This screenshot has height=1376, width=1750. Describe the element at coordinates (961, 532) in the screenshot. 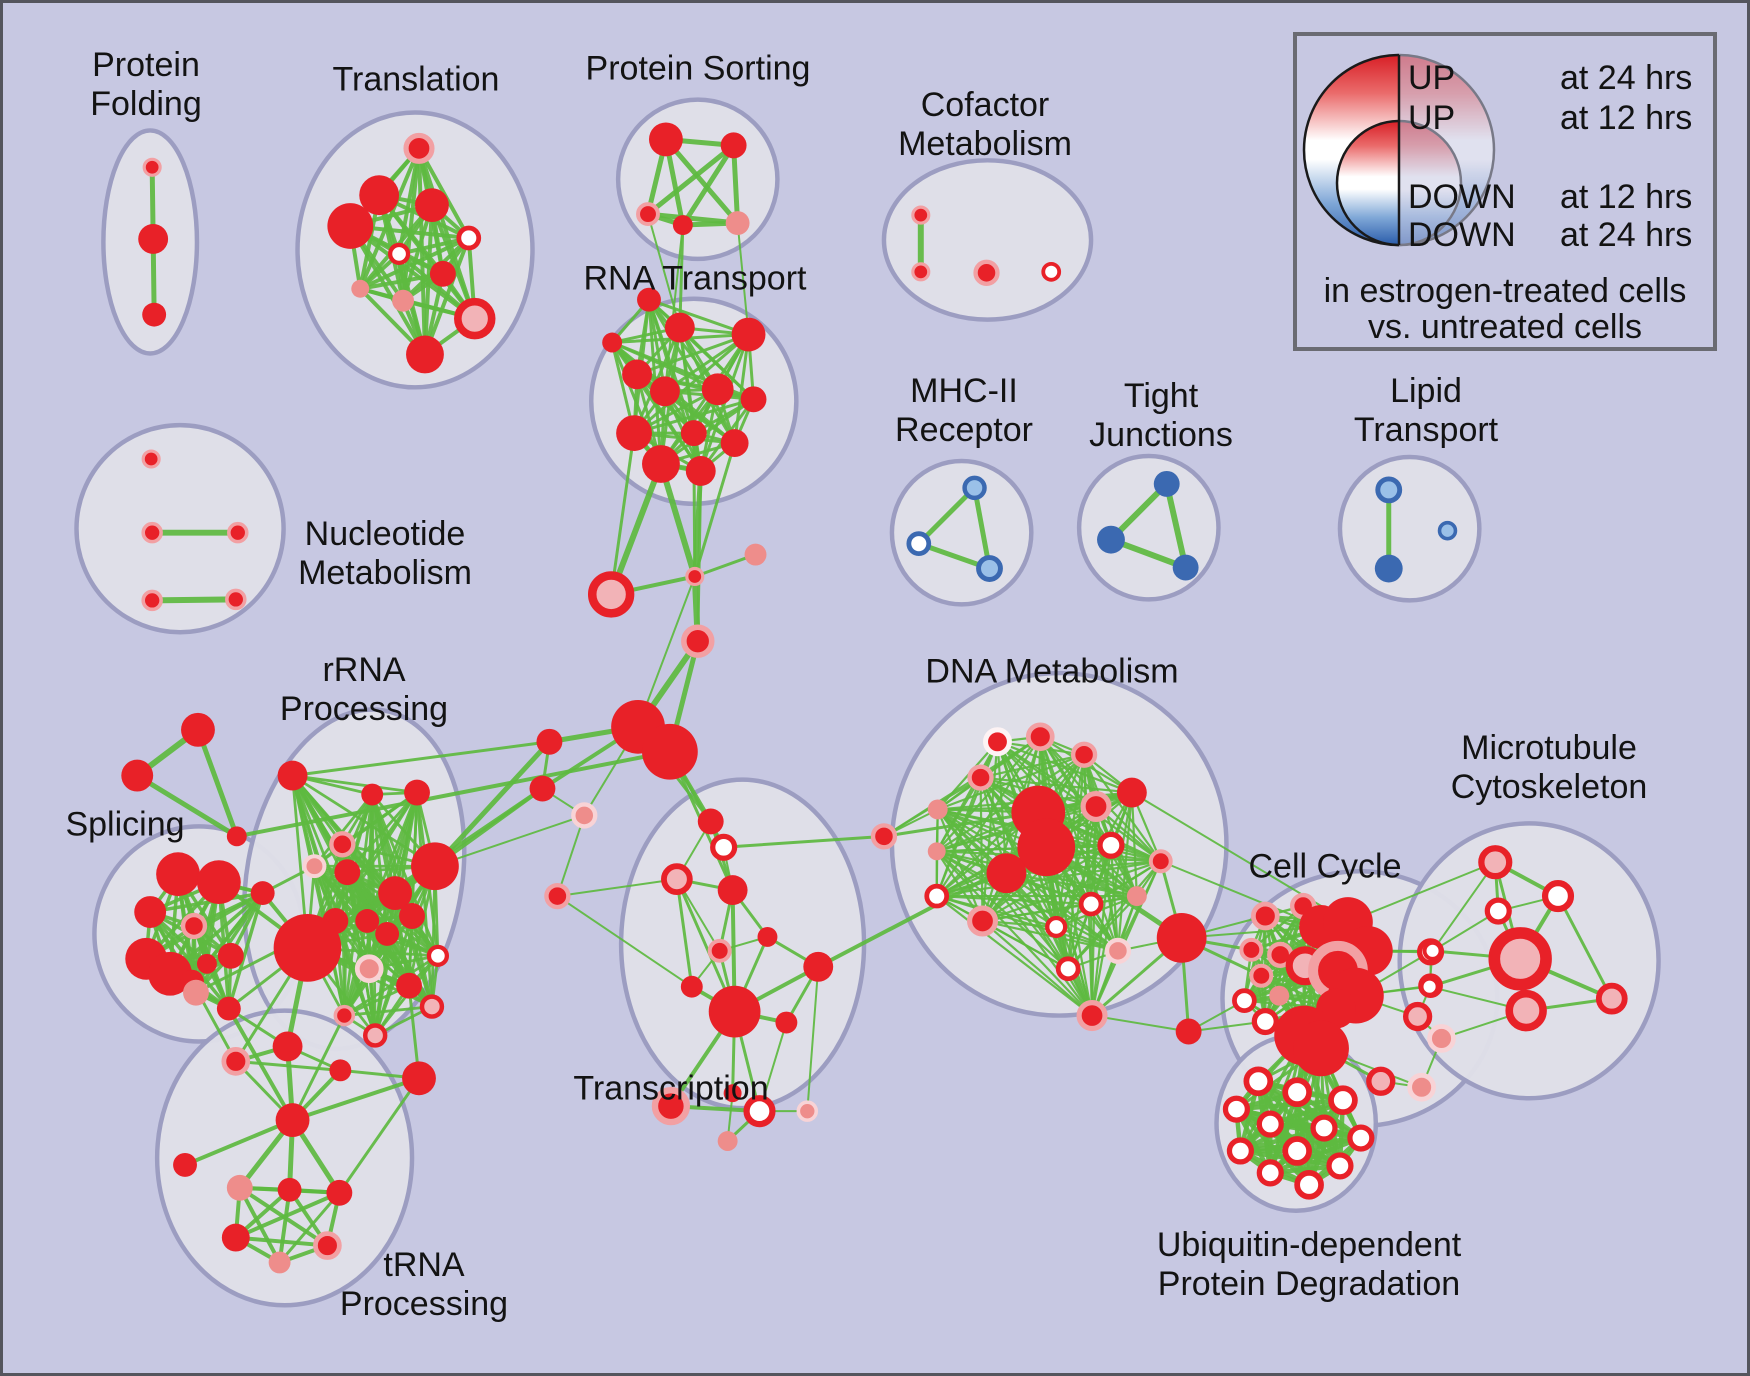

I see `cluster-ellipse-mhc` at that location.